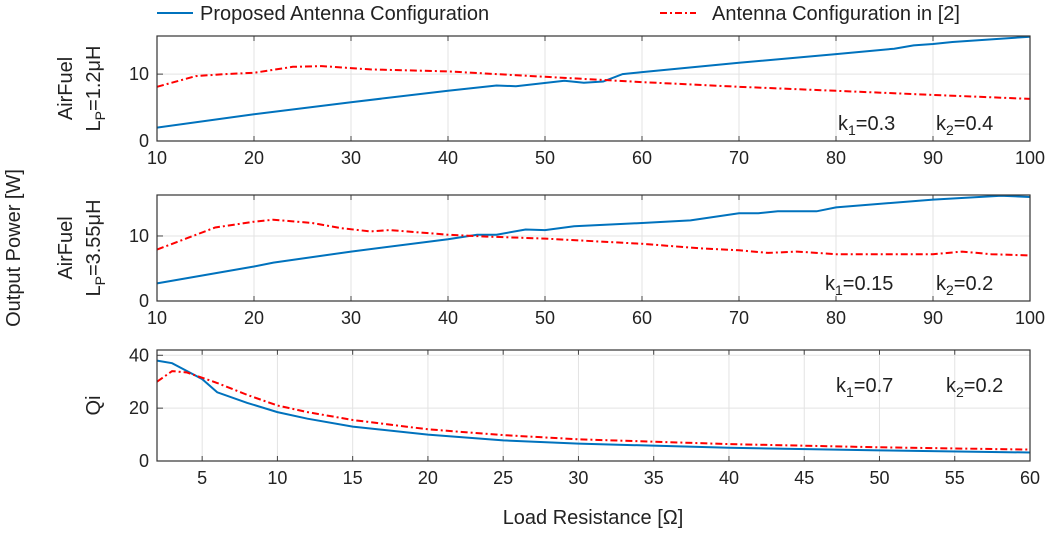 This screenshot has width=1047, height=535. What do you see at coordinates (593, 518) in the screenshot?
I see `x-axis-common-label: Load Resistance [Ω]` at bounding box center [593, 518].